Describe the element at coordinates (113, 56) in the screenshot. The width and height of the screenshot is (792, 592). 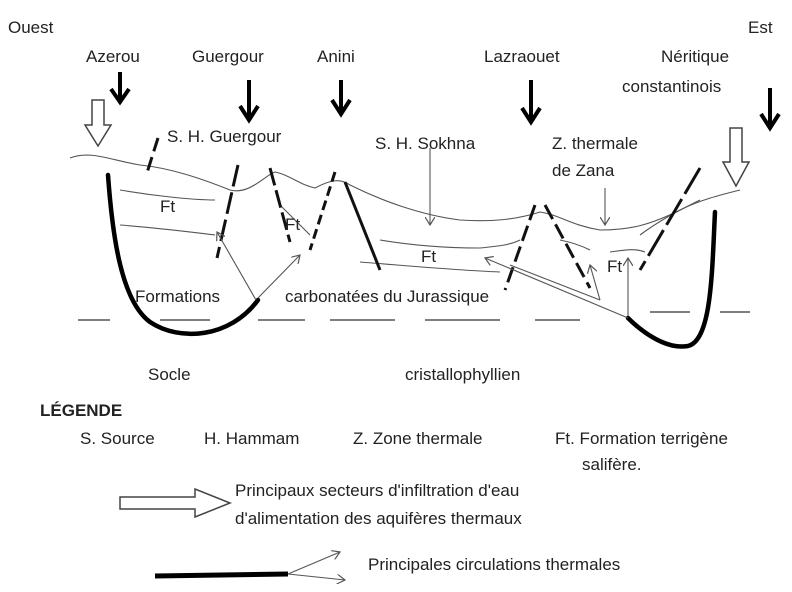
I see `locality: Azerou` at that location.